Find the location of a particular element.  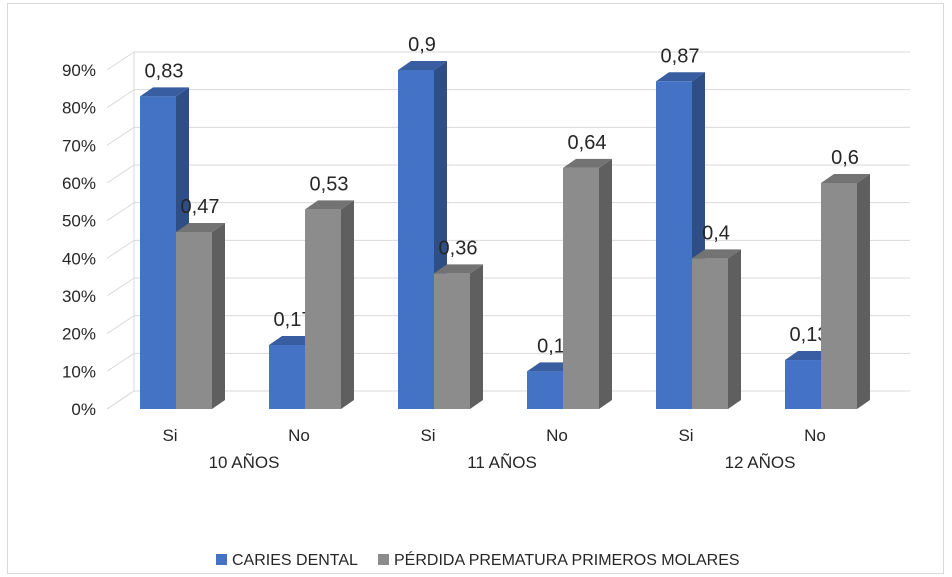

y-tick-label: 40% is located at coordinates (79, 258).